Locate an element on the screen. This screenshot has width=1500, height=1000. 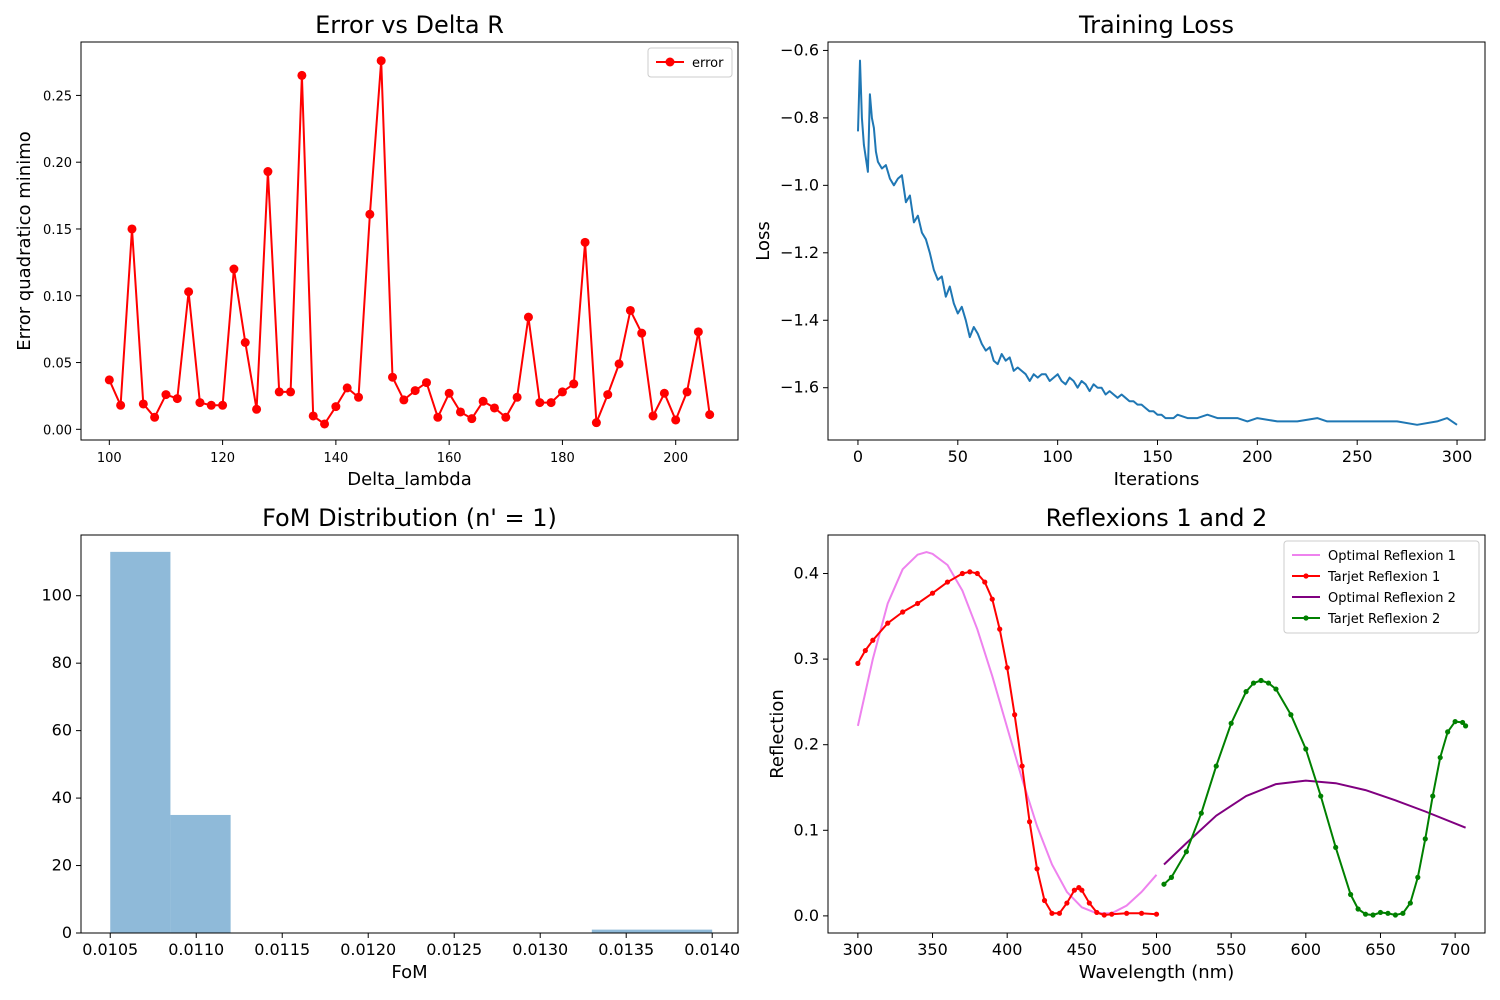
y-tick-label: −1.6 is located at coordinates (799, 387).